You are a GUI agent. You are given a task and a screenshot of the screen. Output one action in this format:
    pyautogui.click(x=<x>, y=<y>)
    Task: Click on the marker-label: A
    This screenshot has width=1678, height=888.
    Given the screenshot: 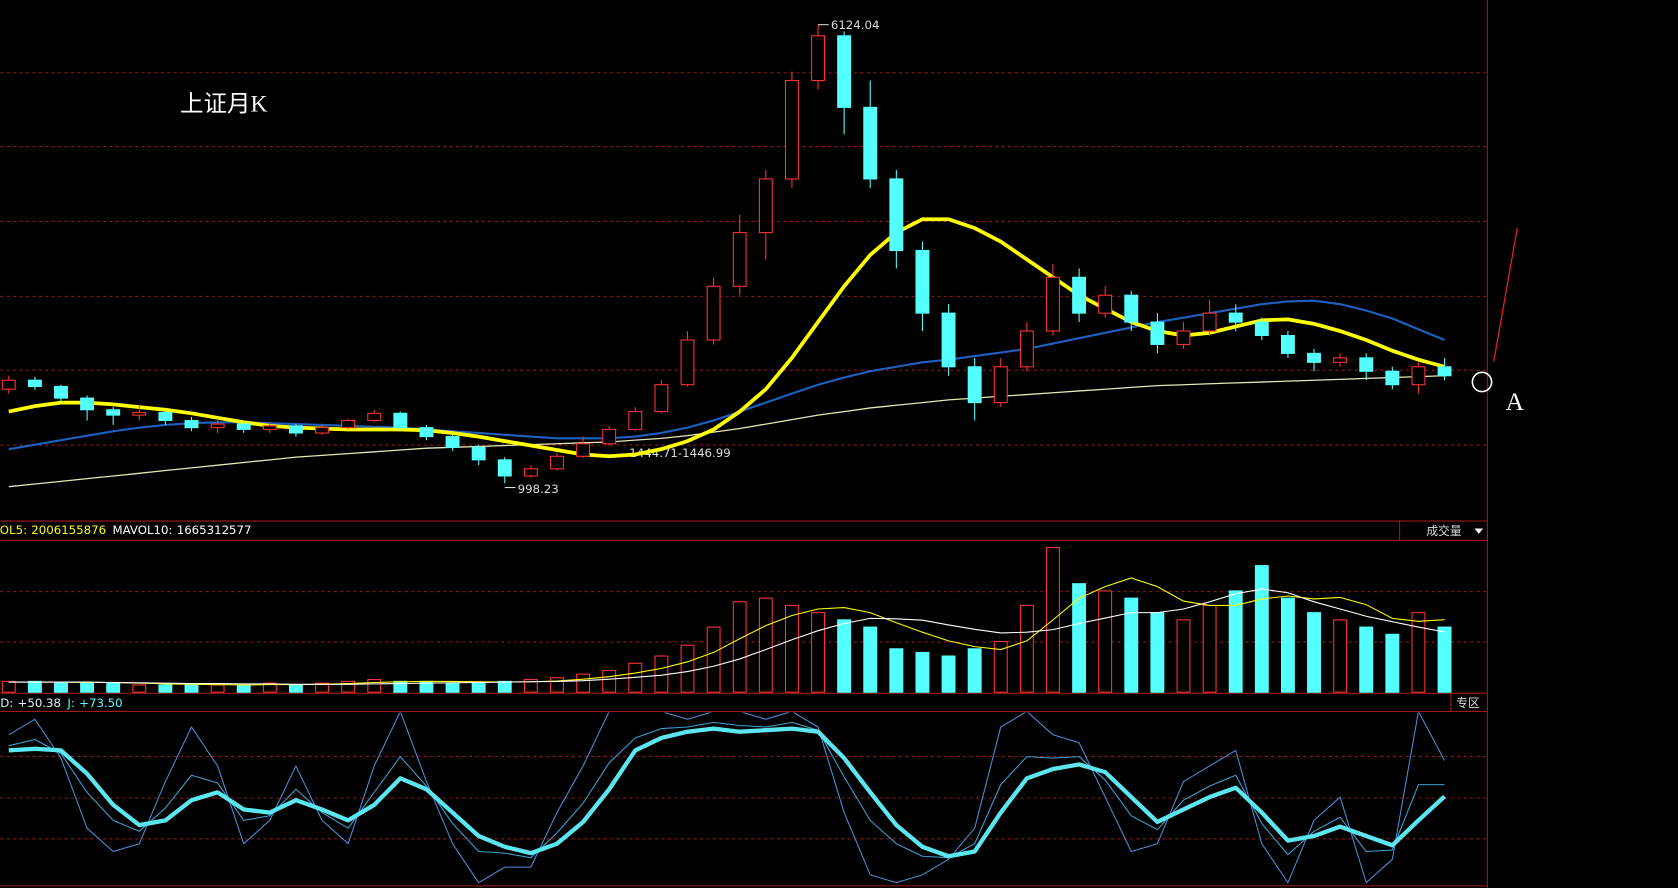 What is the action you would take?
    pyautogui.click(x=1515, y=401)
    